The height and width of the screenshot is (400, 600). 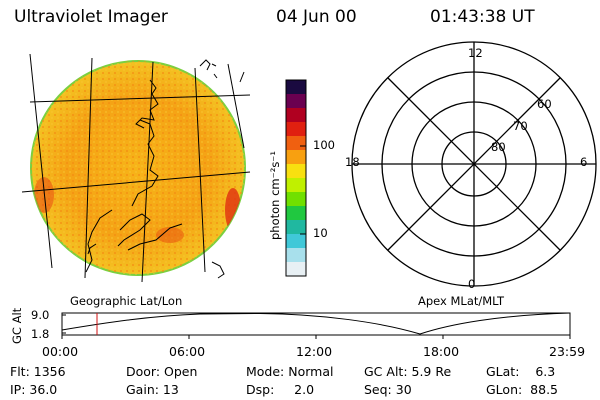 I want to click on mlat-label-80: 80, so click(x=498, y=147).